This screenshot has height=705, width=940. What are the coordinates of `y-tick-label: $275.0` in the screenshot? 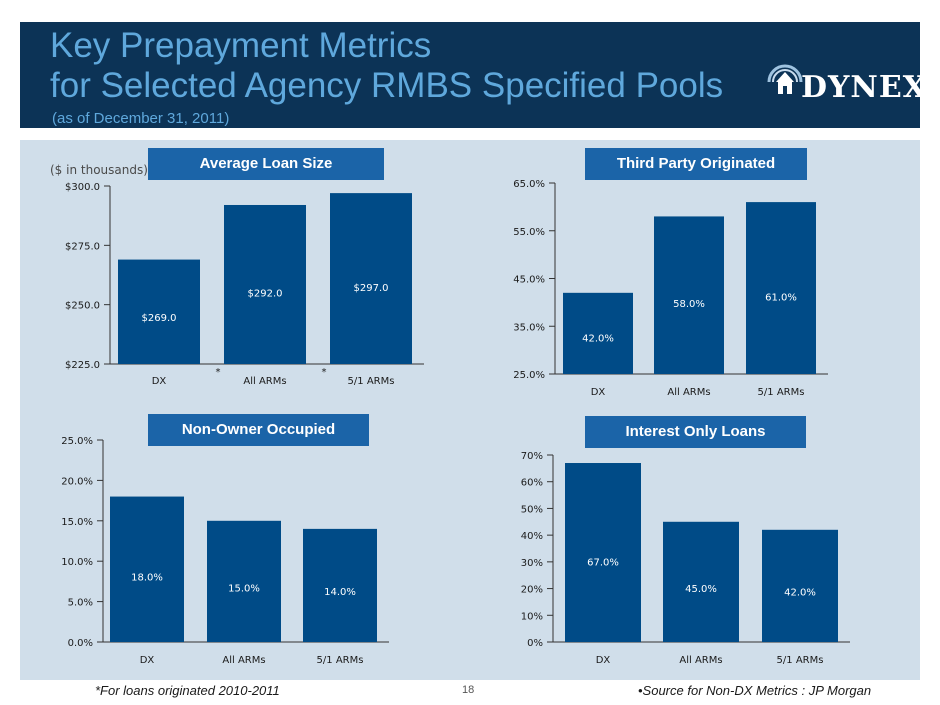 It's located at (82, 246).